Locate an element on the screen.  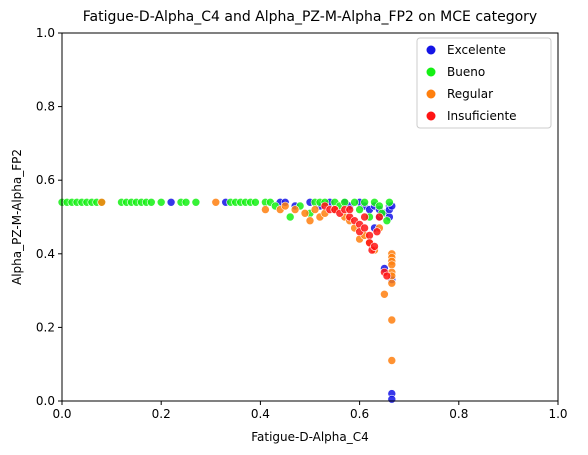
x-tick-label: 0.0 is located at coordinates (61, 414).